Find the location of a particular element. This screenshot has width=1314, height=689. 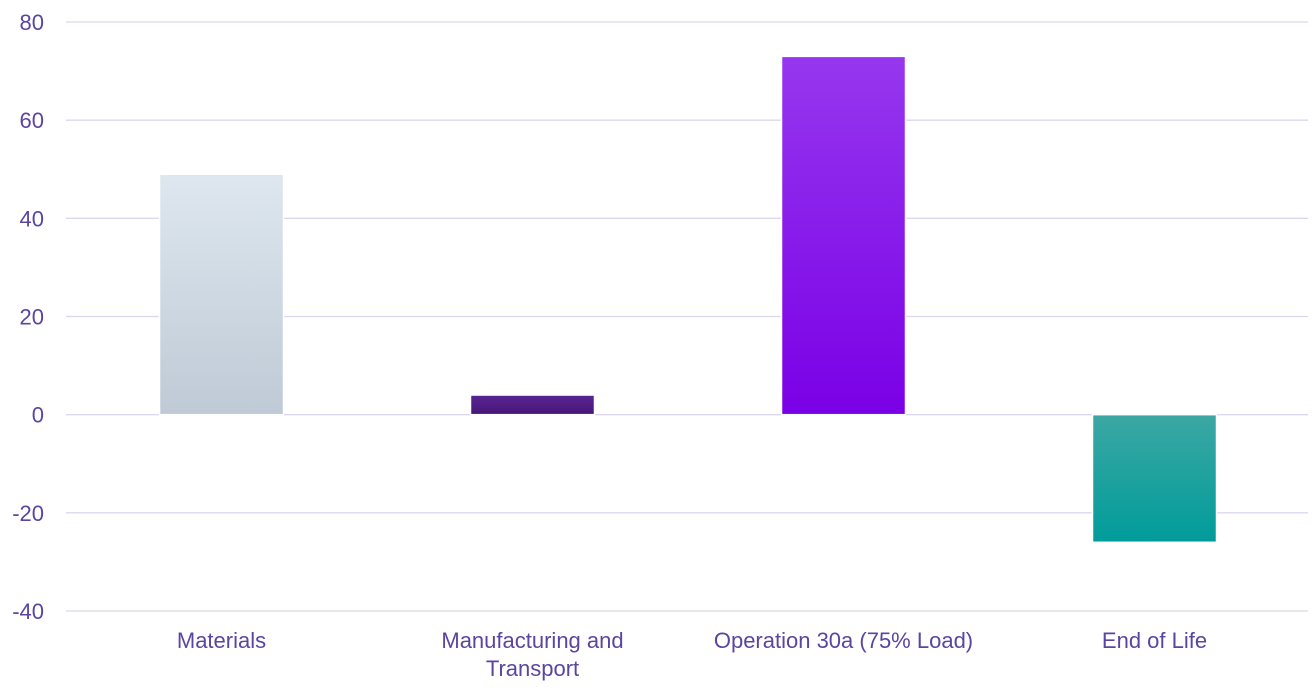

x-tick-label: Manufacturing and Transport is located at coordinates (532, 654).